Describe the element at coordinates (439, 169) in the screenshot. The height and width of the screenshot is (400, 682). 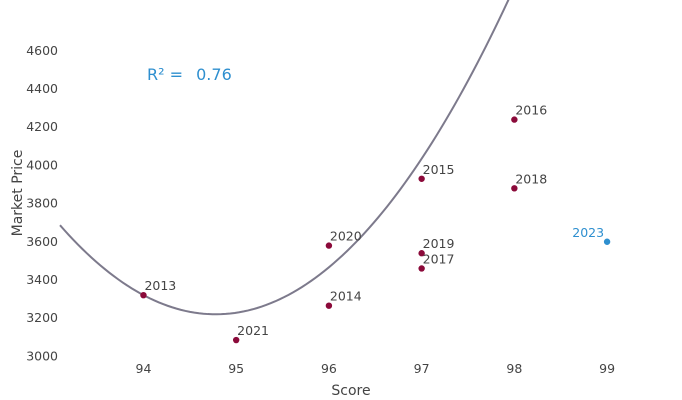
I see `point-label: 2015` at that location.